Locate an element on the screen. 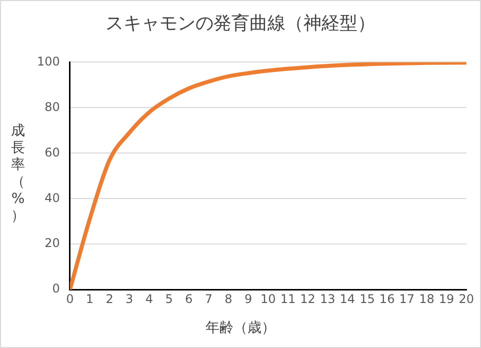 The image size is (481, 348). x-tick-label: 13 is located at coordinates (328, 299).